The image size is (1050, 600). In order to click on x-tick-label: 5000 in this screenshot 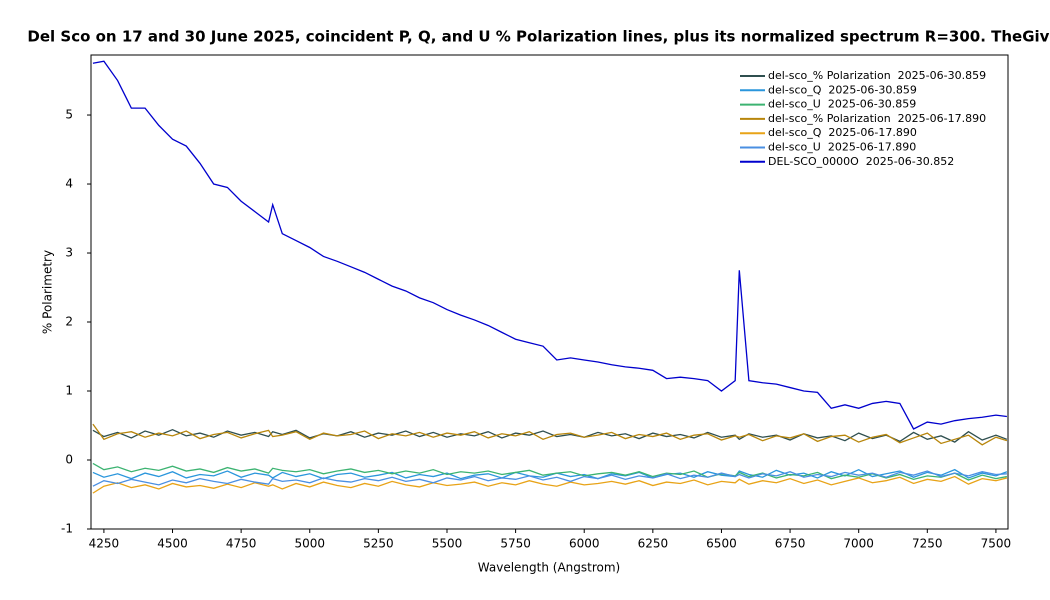, I will do `click(309, 544)`.